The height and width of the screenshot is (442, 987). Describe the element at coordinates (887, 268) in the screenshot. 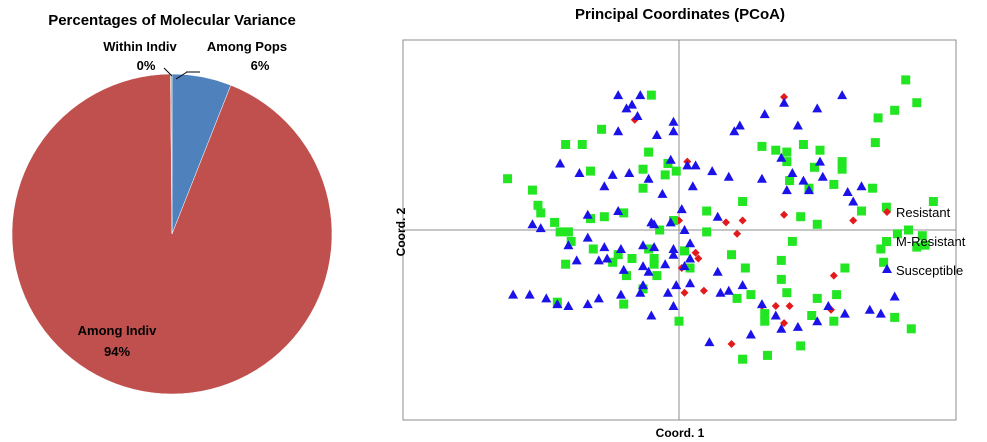

I see `legend-marker-susceptible` at that location.